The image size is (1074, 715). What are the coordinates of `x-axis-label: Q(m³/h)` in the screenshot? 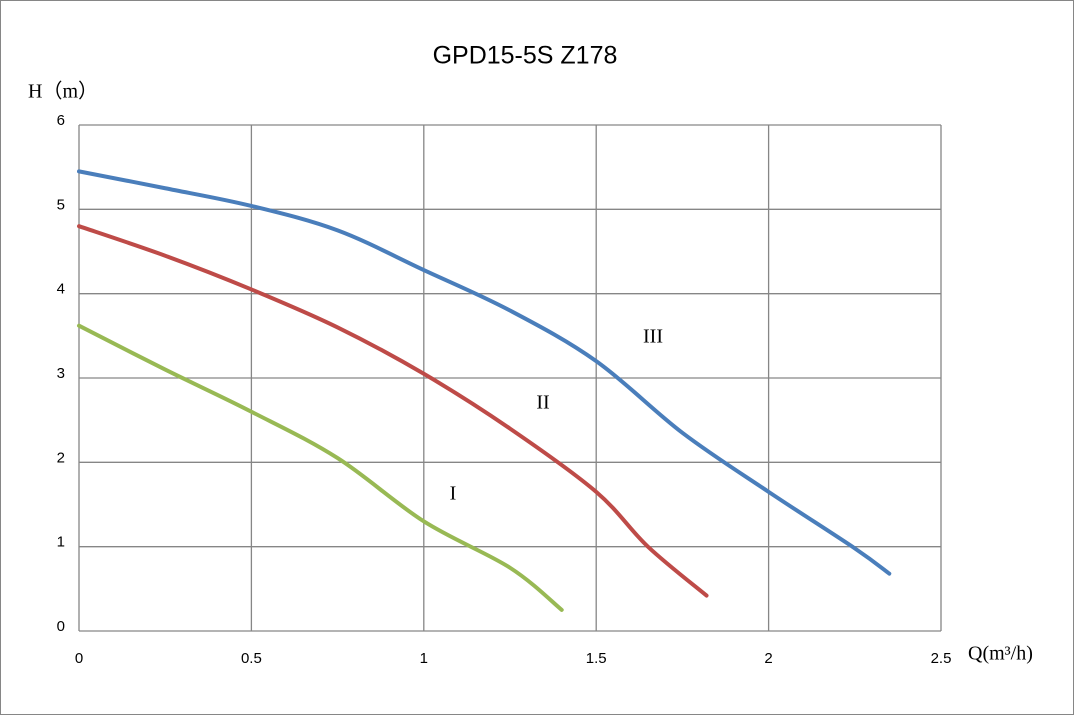 It's located at (1000, 654).